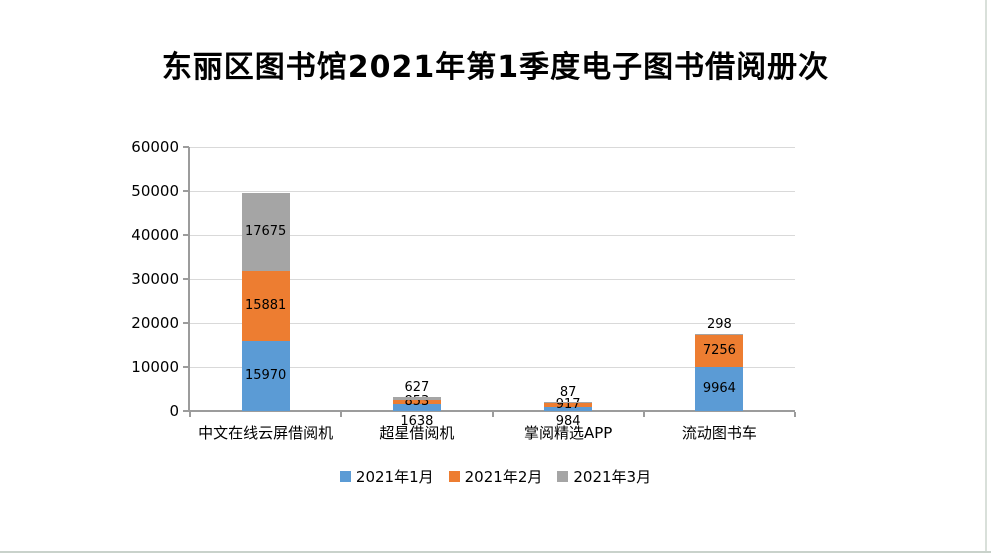 Image resolution: width=991 pixels, height=557 pixels. Describe the element at coordinates (986, 276) in the screenshot. I see `window-edge-right` at that location.